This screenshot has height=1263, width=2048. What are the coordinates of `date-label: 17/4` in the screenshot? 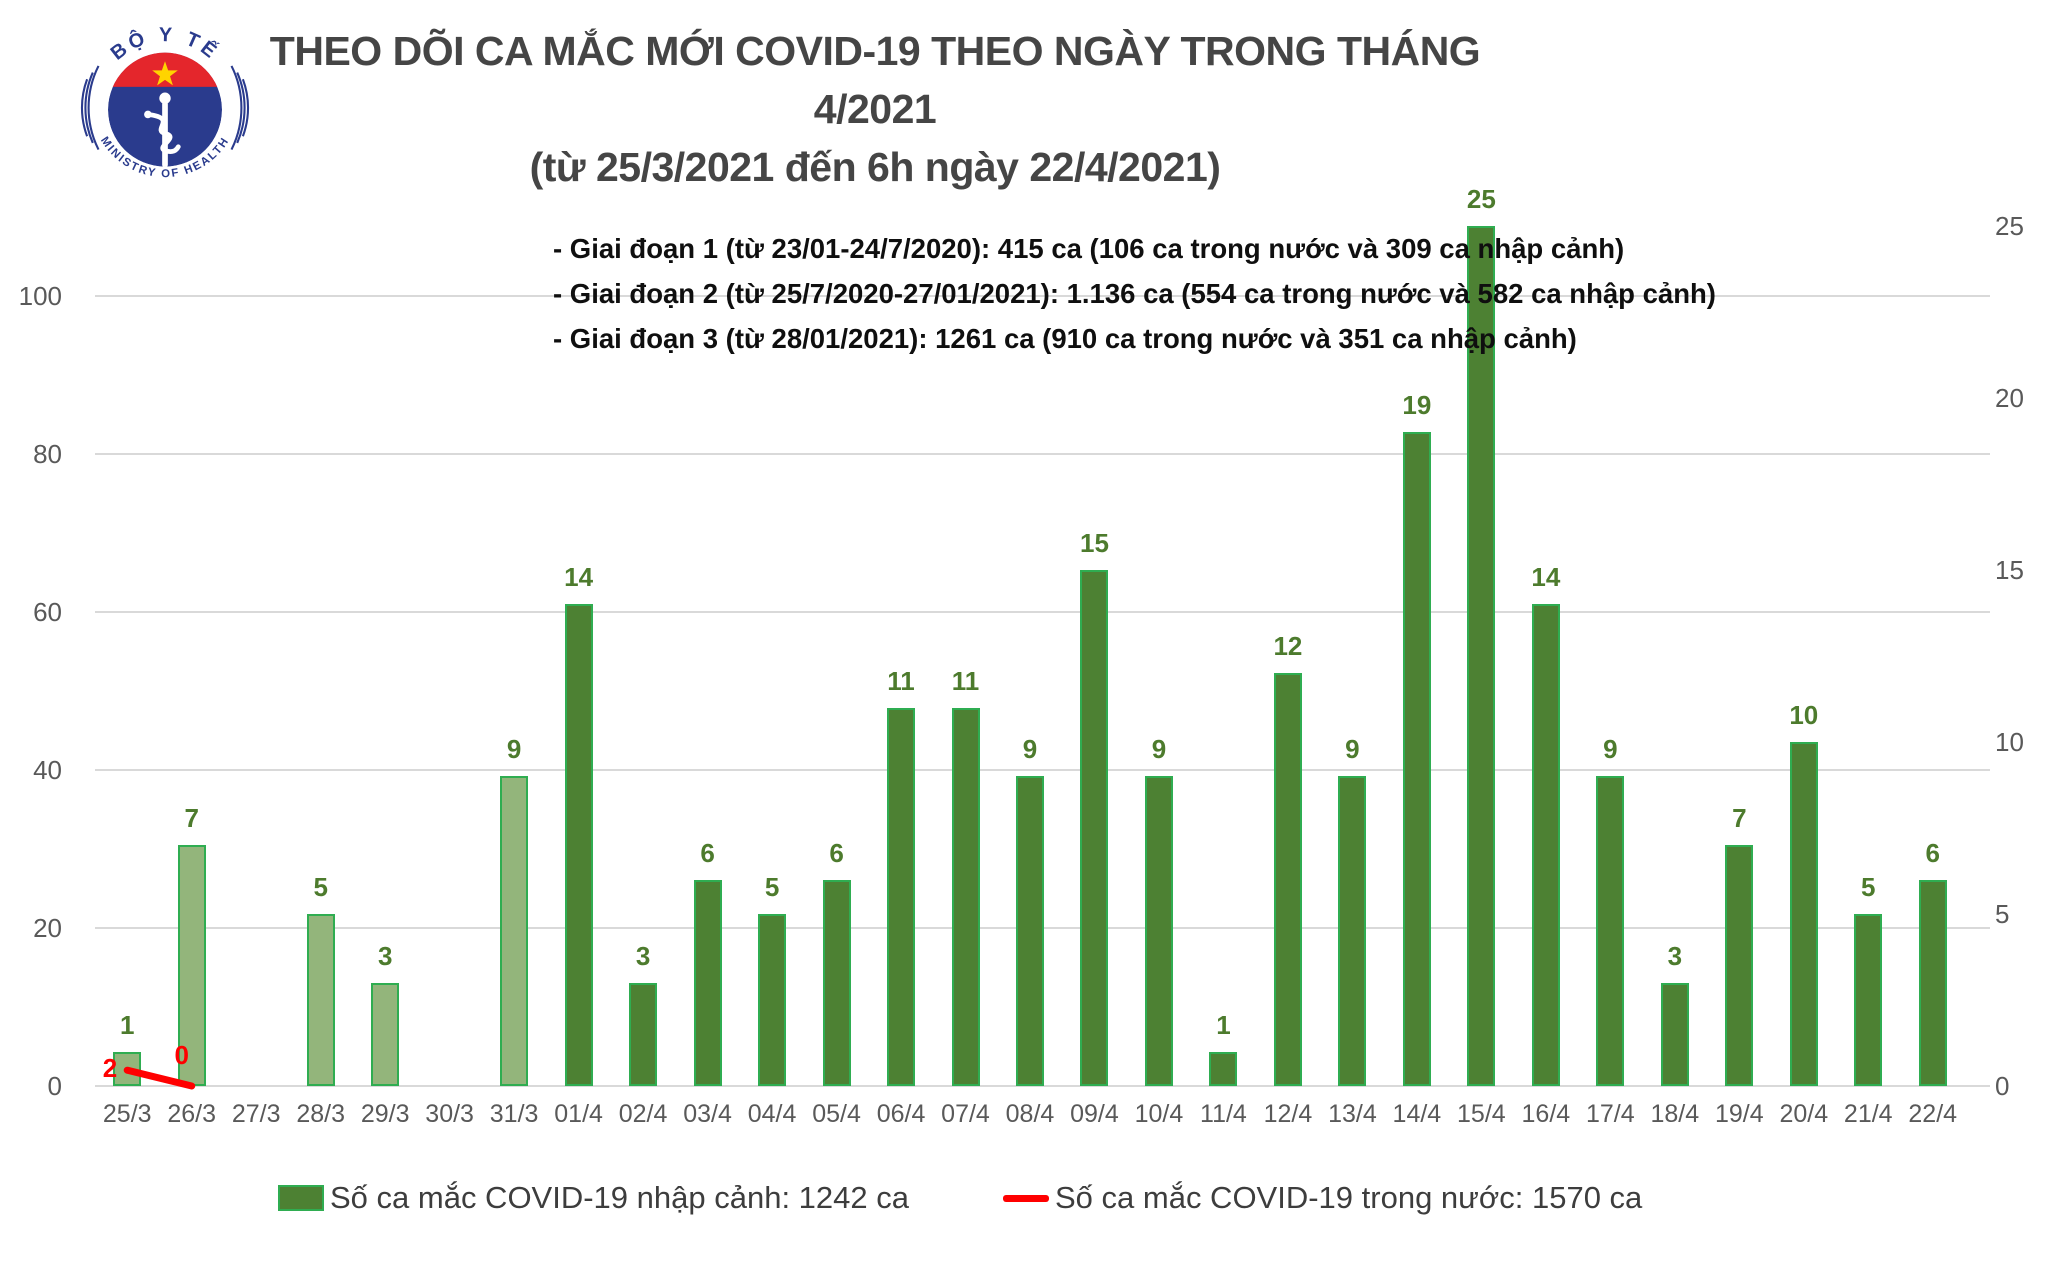 It's located at (1610, 1114).